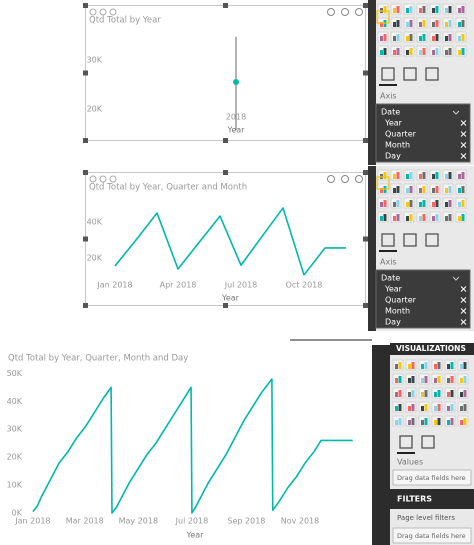 This screenshot has height=545, width=474. Describe the element at coordinates (401, 300) in the screenshot. I see `field-item: Quarter` at that location.